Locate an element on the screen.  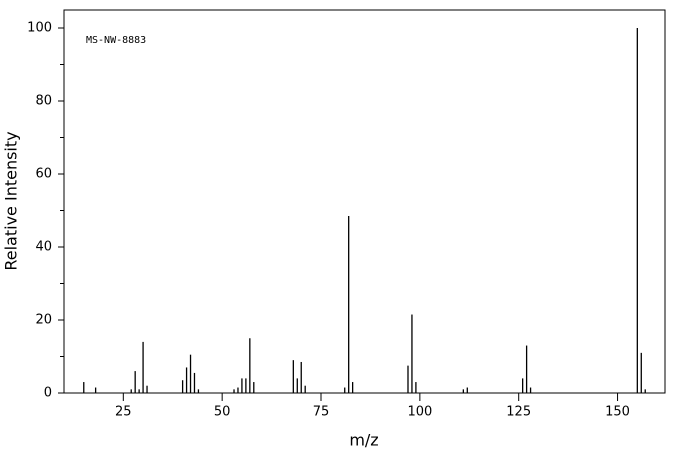
y-tick-label: 80 is located at coordinates (43, 101).